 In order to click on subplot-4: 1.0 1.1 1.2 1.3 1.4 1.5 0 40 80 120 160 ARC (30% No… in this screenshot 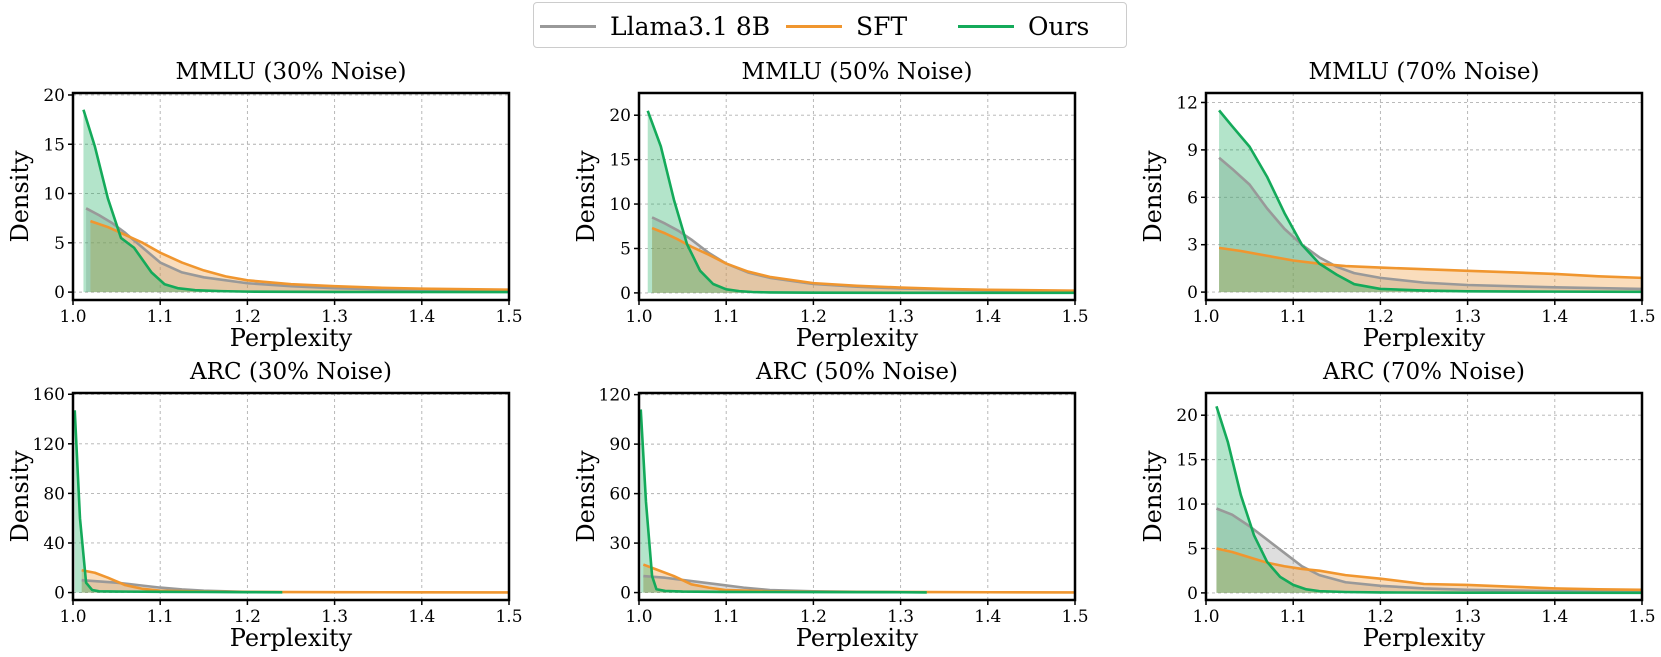, I will do `click(264, 505)`.